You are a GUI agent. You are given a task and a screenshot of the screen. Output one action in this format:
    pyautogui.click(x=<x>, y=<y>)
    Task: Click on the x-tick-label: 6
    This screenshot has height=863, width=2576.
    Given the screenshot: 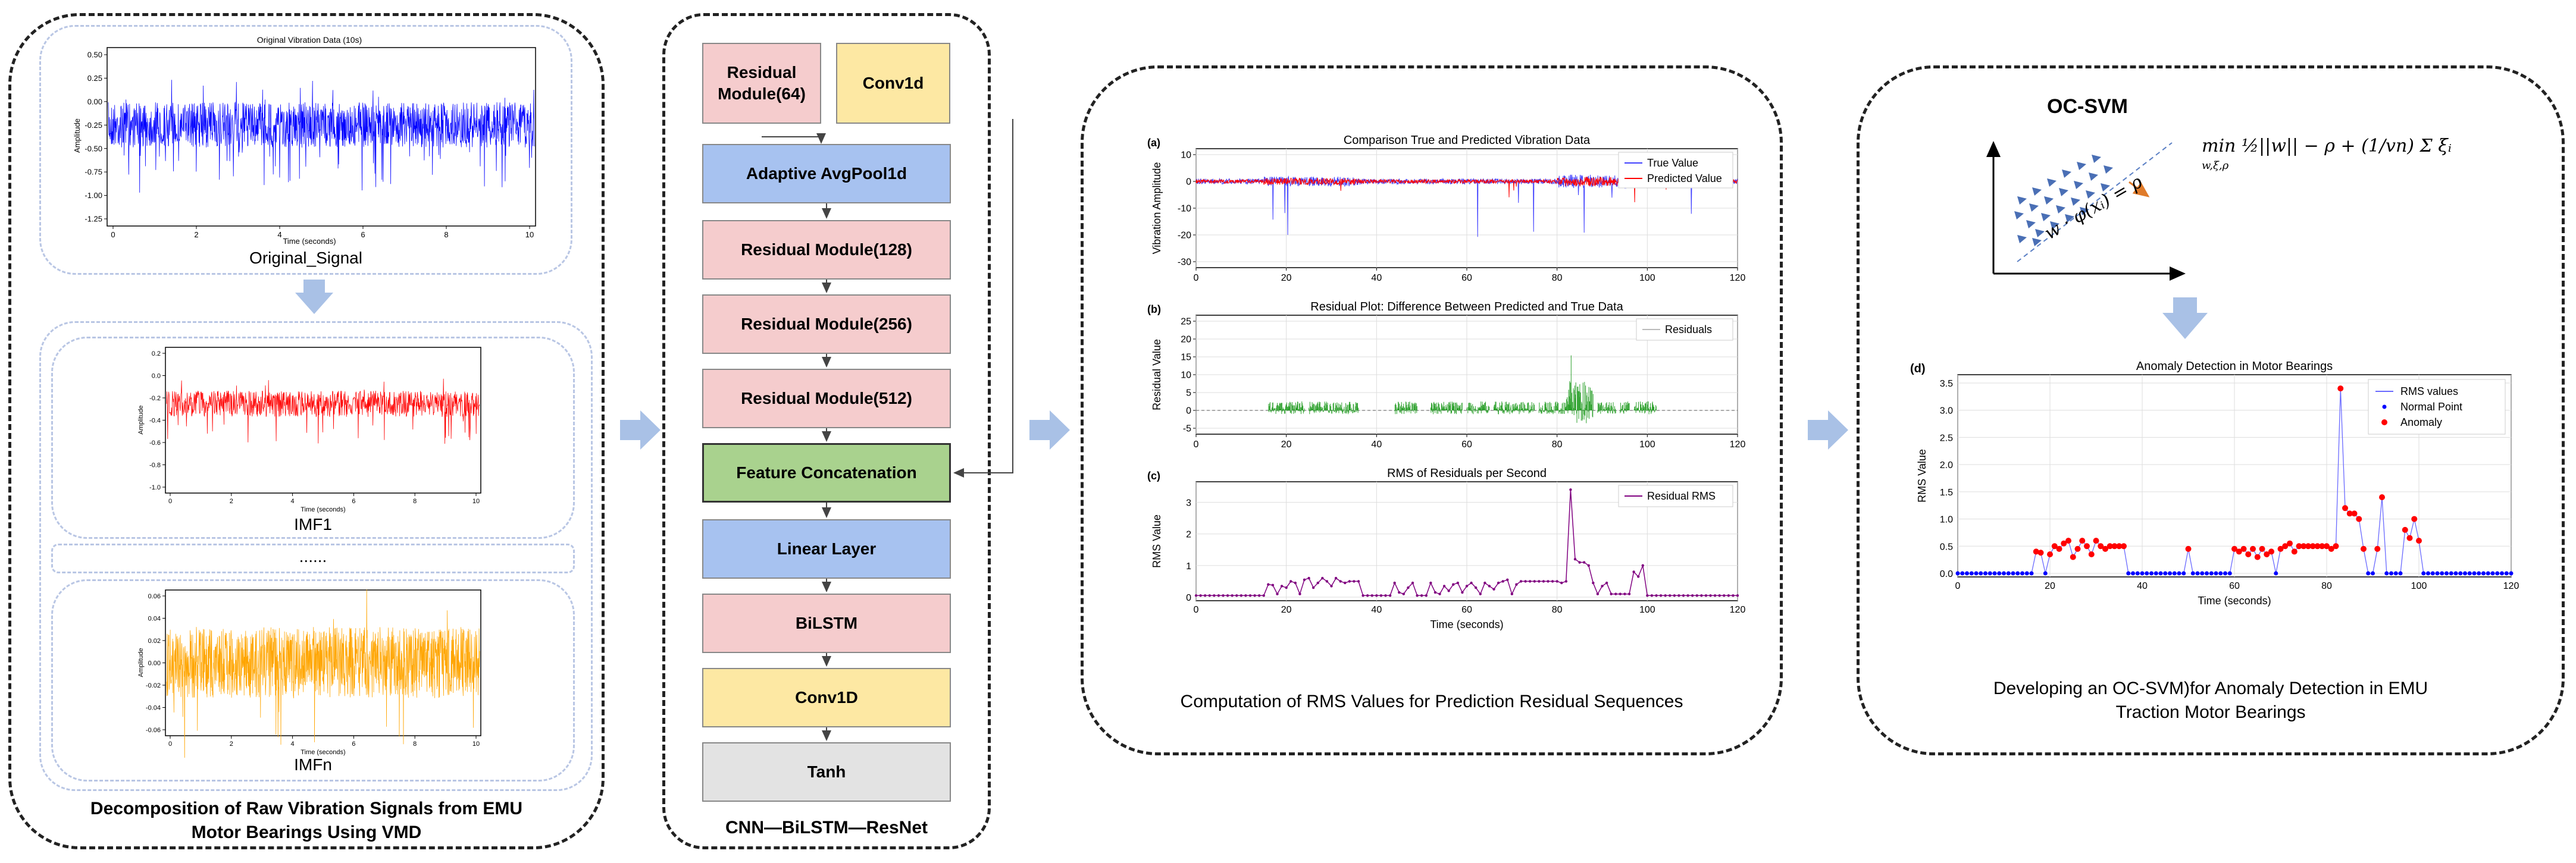 What is the action you would take?
    pyautogui.click(x=363, y=234)
    